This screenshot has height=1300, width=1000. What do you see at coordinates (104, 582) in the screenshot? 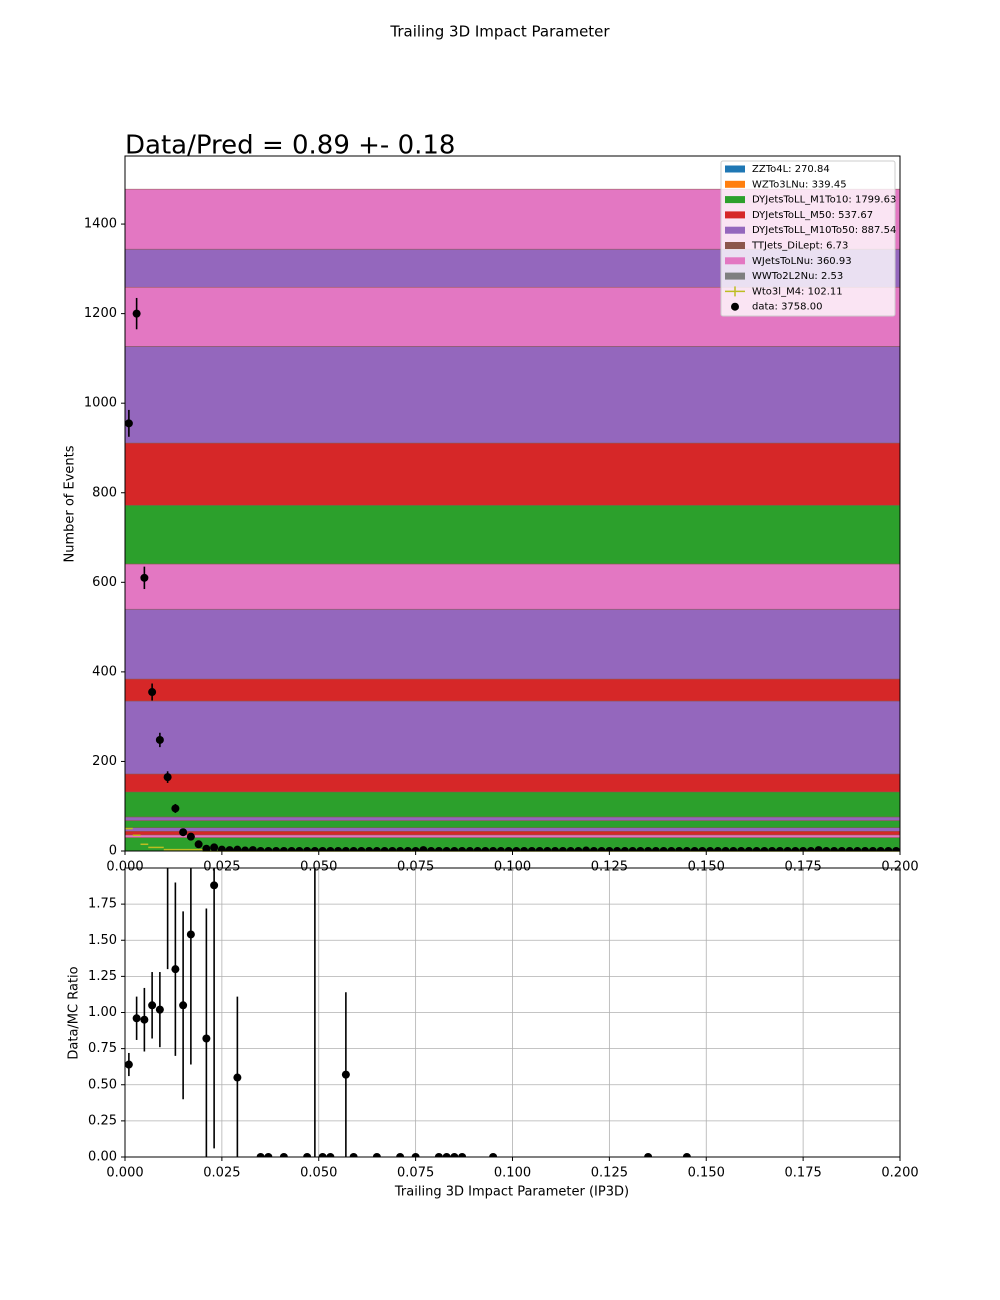
I see `y-tick-label: 600` at bounding box center [104, 582].